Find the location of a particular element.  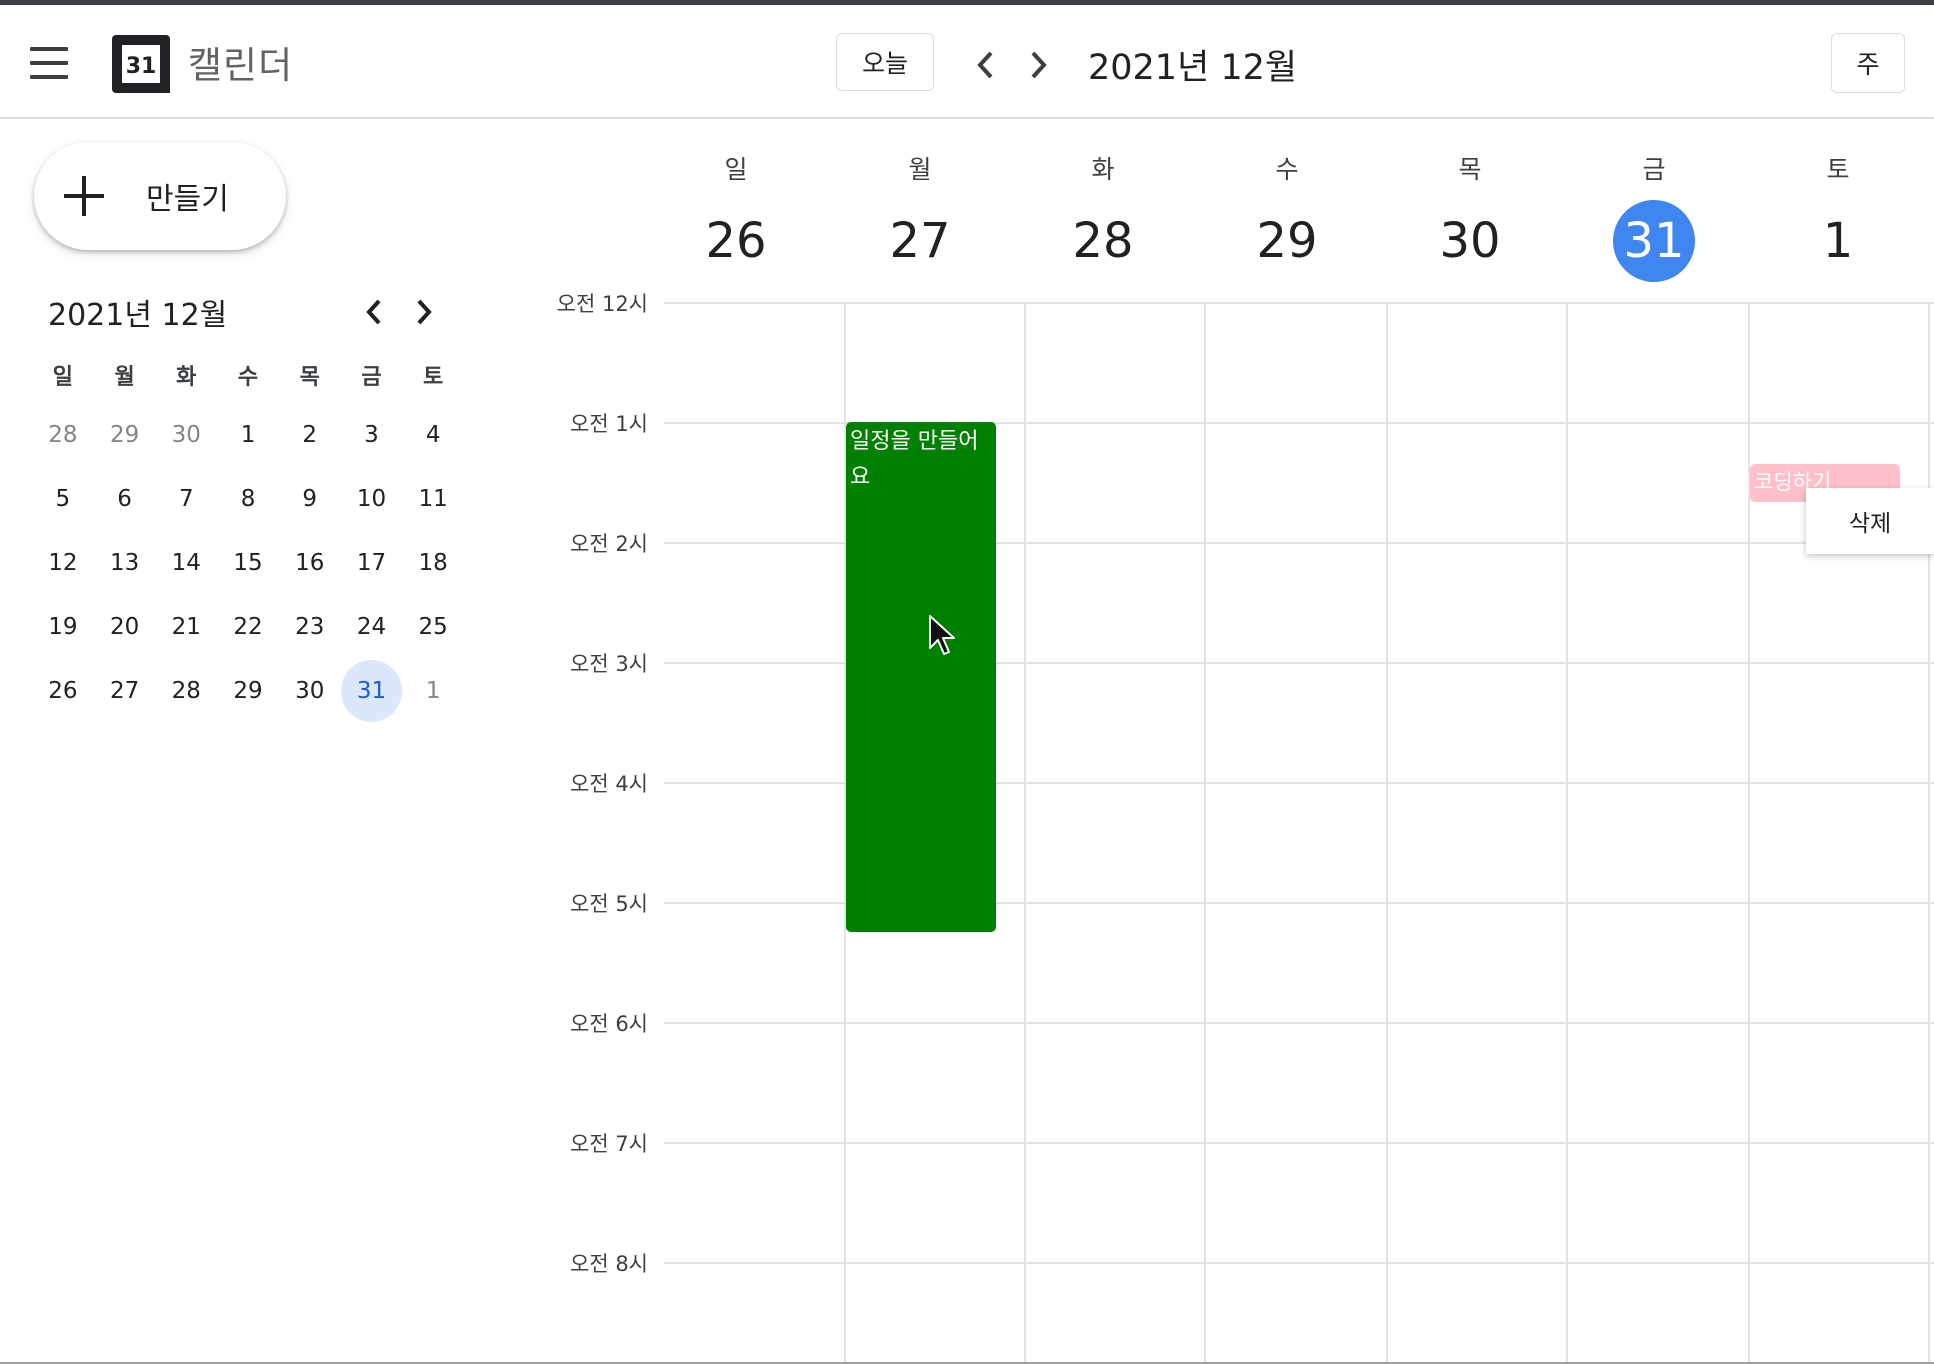

today-button: 오늘 is located at coordinates (885, 62).